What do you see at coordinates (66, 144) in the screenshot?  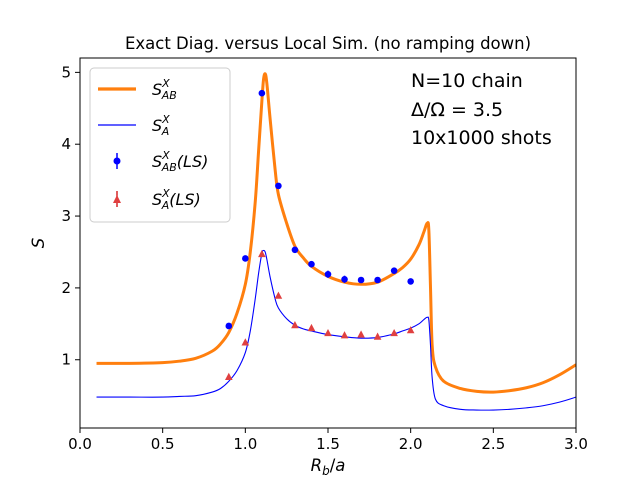 I see `y-tick-label: 4` at bounding box center [66, 144].